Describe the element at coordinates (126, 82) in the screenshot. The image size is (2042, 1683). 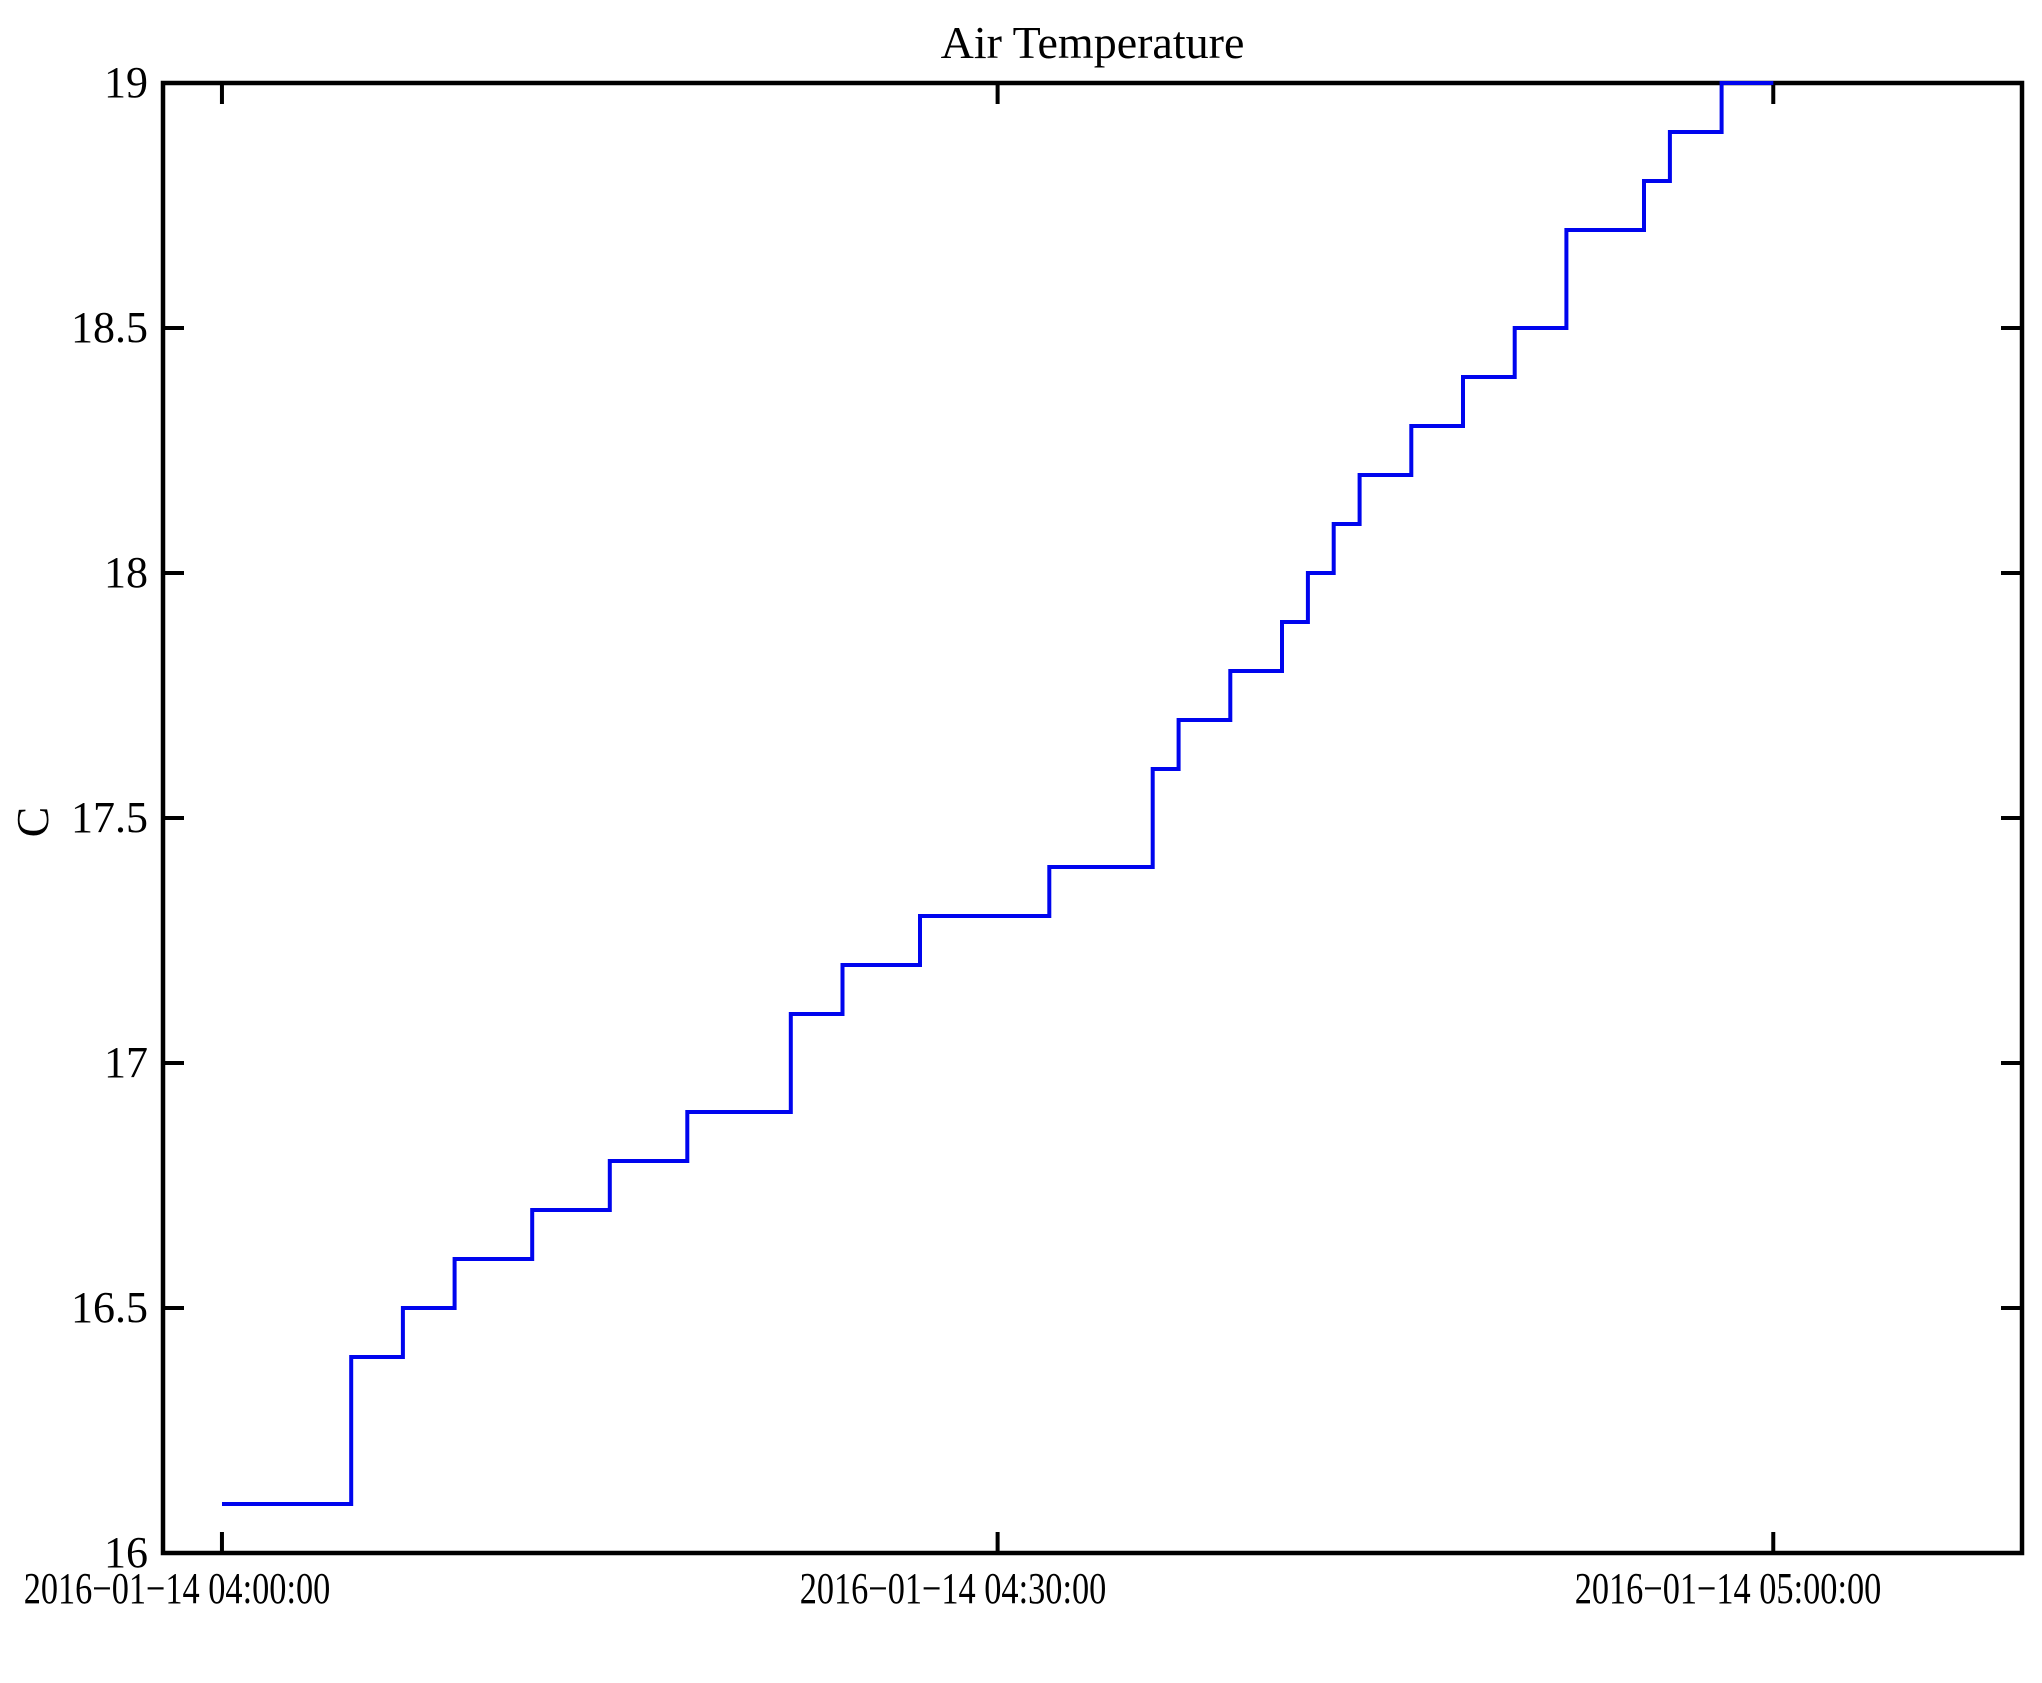
I see `y-tick-label: 19` at that location.